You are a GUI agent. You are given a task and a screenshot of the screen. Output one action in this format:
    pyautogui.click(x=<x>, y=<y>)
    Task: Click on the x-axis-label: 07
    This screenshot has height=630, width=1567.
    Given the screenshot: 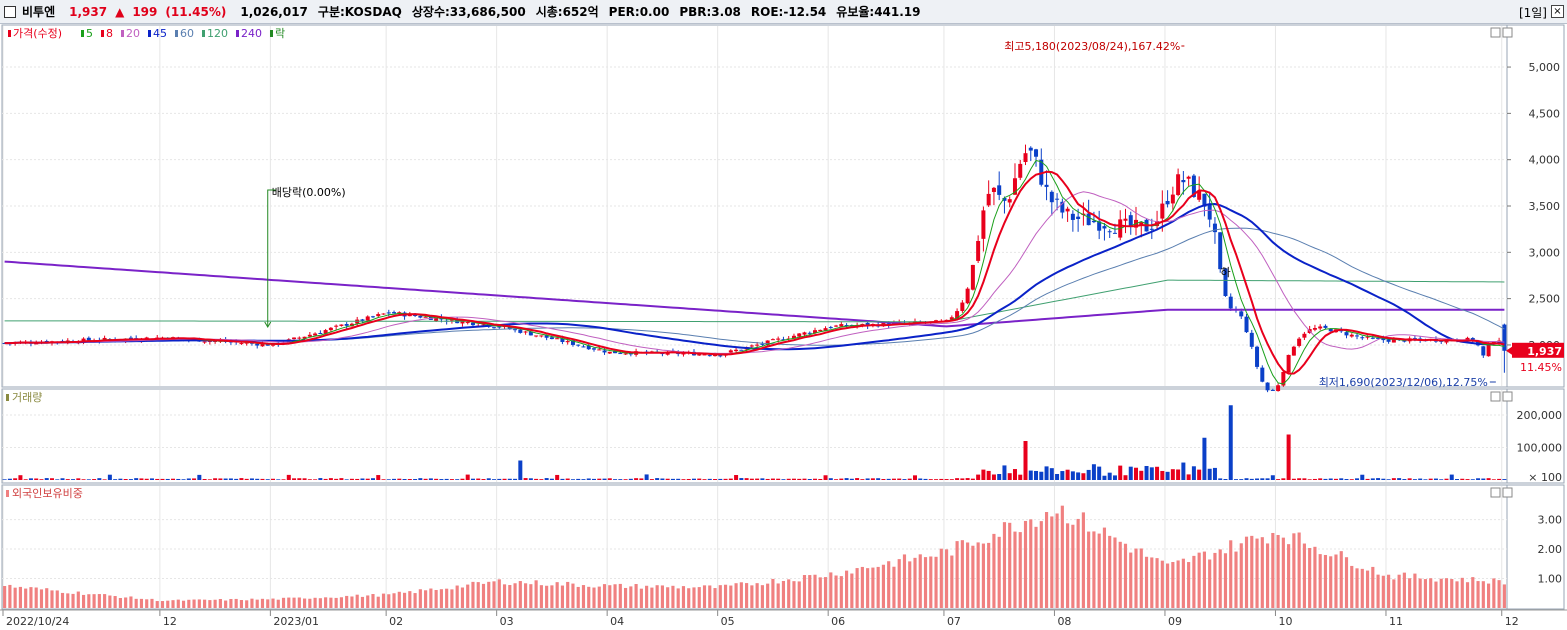 What is the action you would take?
    pyautogui.click(x=954, y=621)
    